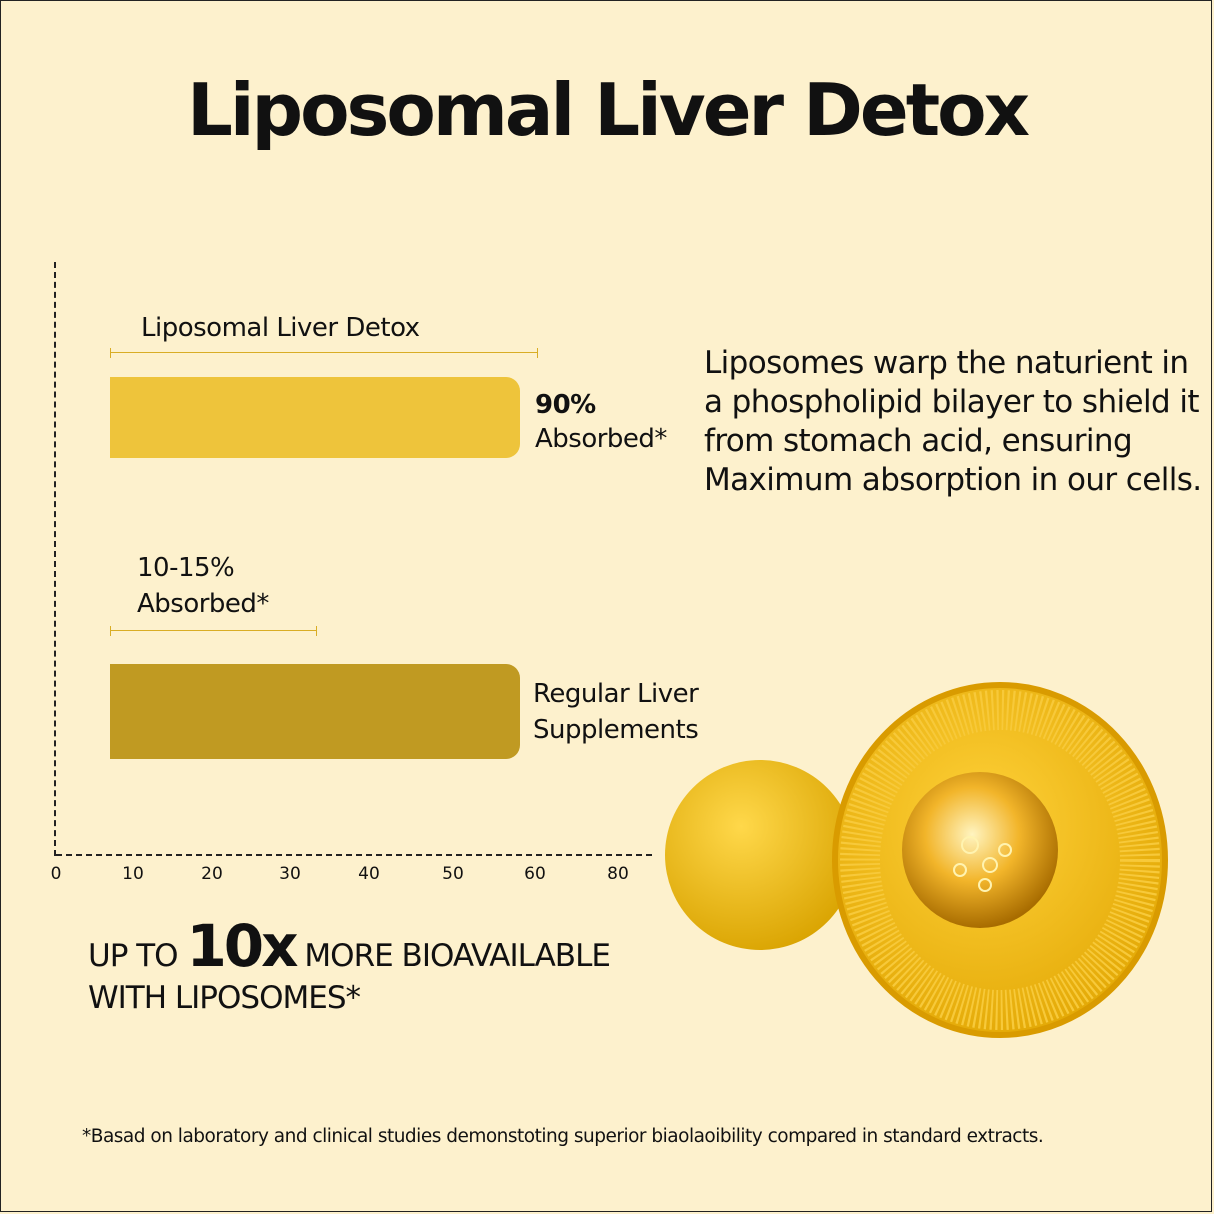 The width and height of the screenshot is (1214, 1214). What do you see at coordinates (453, 874) in the screenshot?
I see `x-tick-label: 50` at bounding box center [453, 874].